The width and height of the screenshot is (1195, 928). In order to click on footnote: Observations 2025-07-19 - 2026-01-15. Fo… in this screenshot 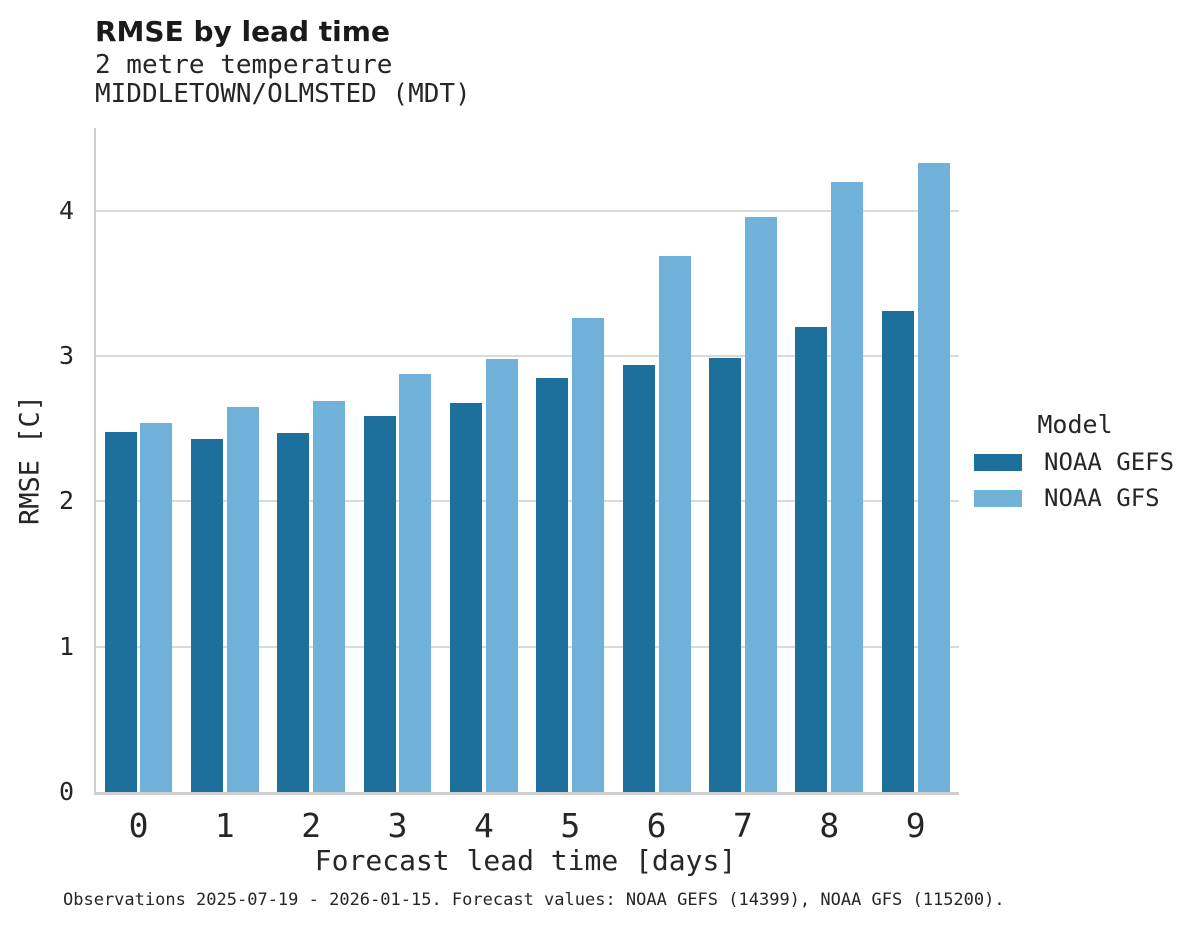, I will do `click(534, 900)`.